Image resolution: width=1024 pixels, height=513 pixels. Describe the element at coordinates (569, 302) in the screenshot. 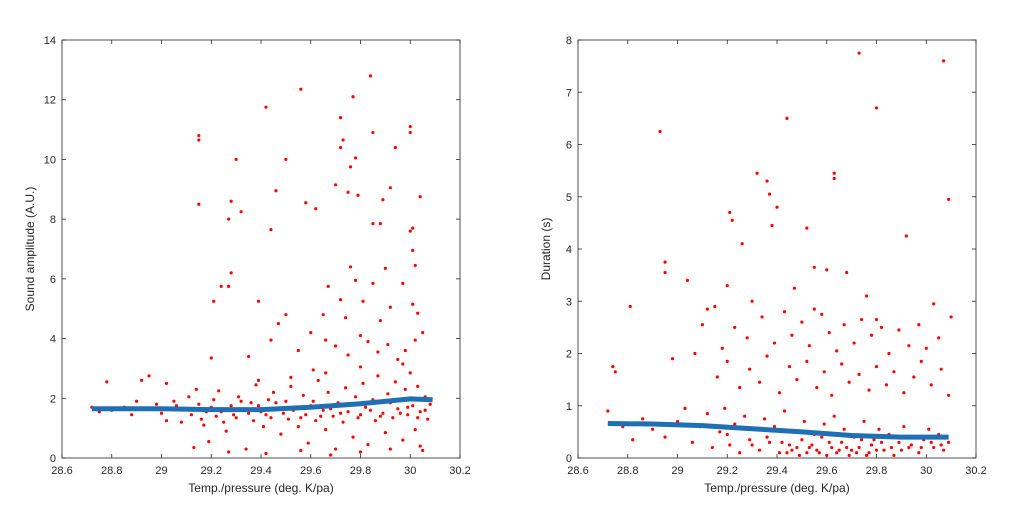

I see `y-tick-label: 3` at that location.